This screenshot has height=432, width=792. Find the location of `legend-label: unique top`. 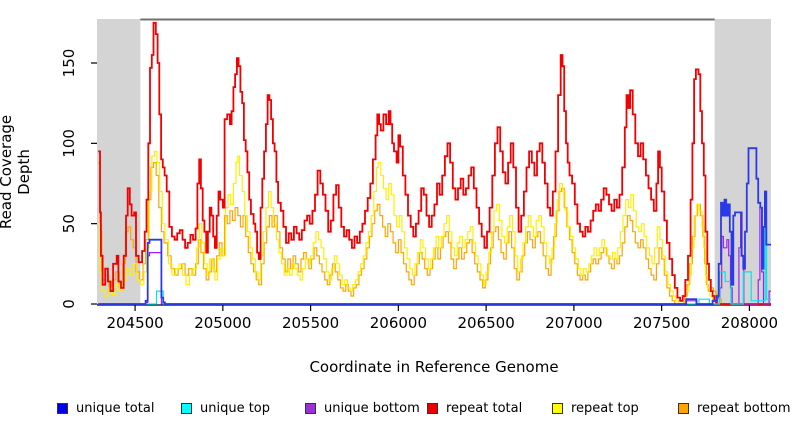

legend-label: unique top is located at coordinates (235, 408).